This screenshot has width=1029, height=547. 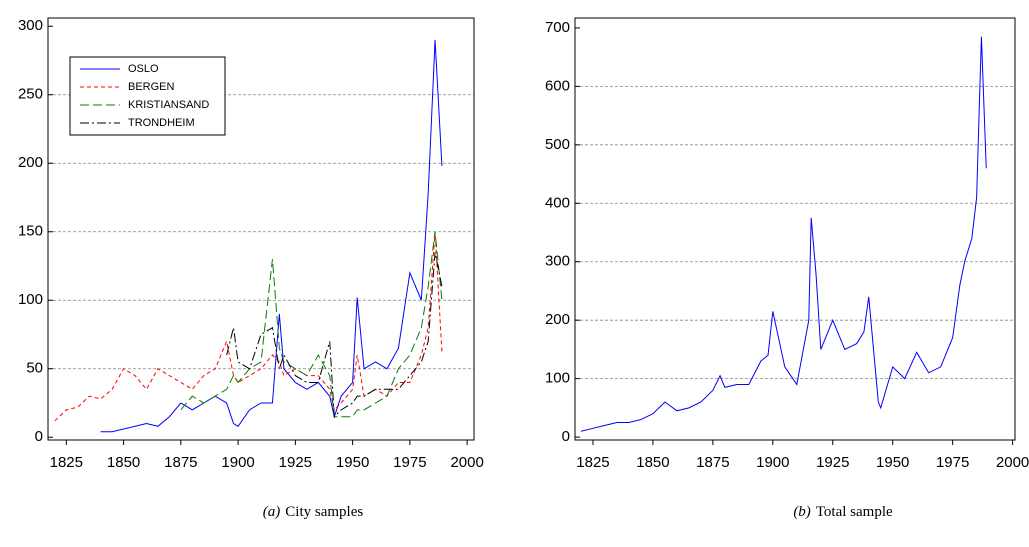 I want to click on legend-label: TRONDHEIM, so click(x=161, y=123).